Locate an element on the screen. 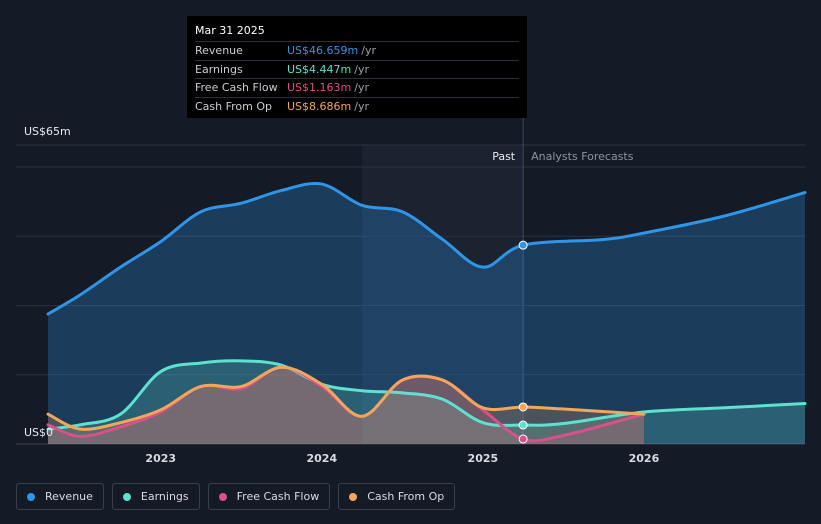 The width and height of the screenshot is (821, 524). tooltip-value: US$46.659m is located at coordinates (323, 50).